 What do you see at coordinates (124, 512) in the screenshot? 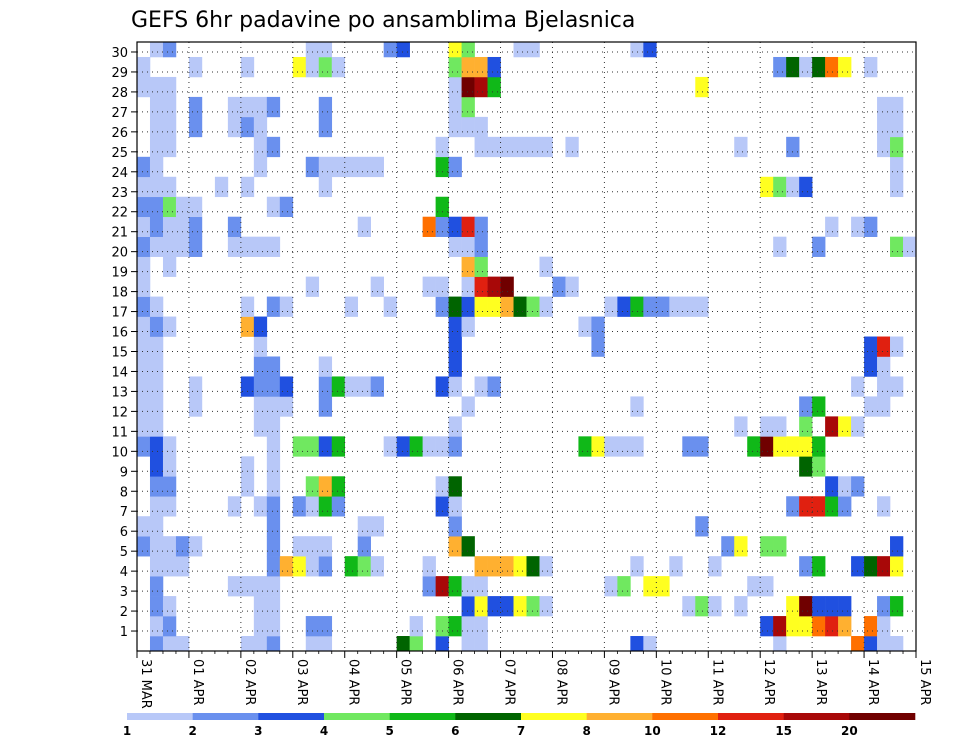
I see `y-tick-label: 7` at bounding box center [124, 512].